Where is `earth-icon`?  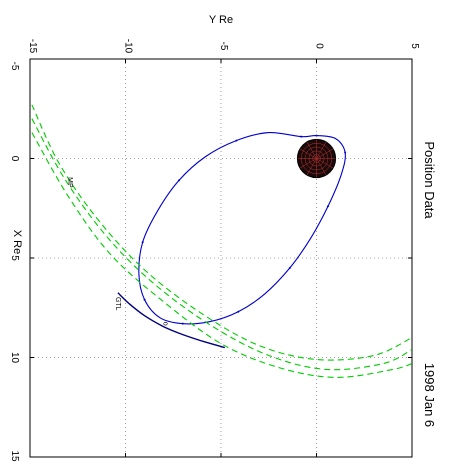 earth-icon is located at coordinates (316, 158).